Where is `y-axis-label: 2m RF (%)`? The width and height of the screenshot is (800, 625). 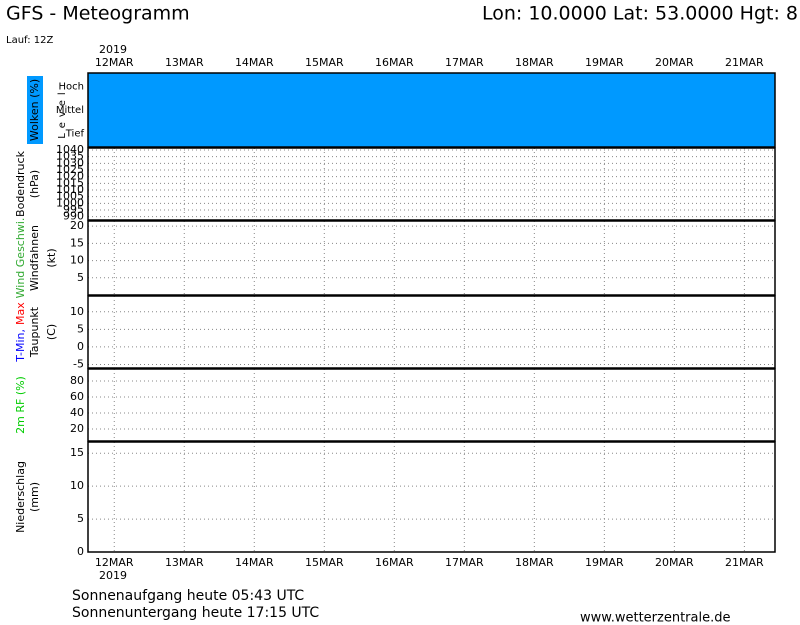 y-axis-label: 2m RF (%) is located at coordinates (20, 405).